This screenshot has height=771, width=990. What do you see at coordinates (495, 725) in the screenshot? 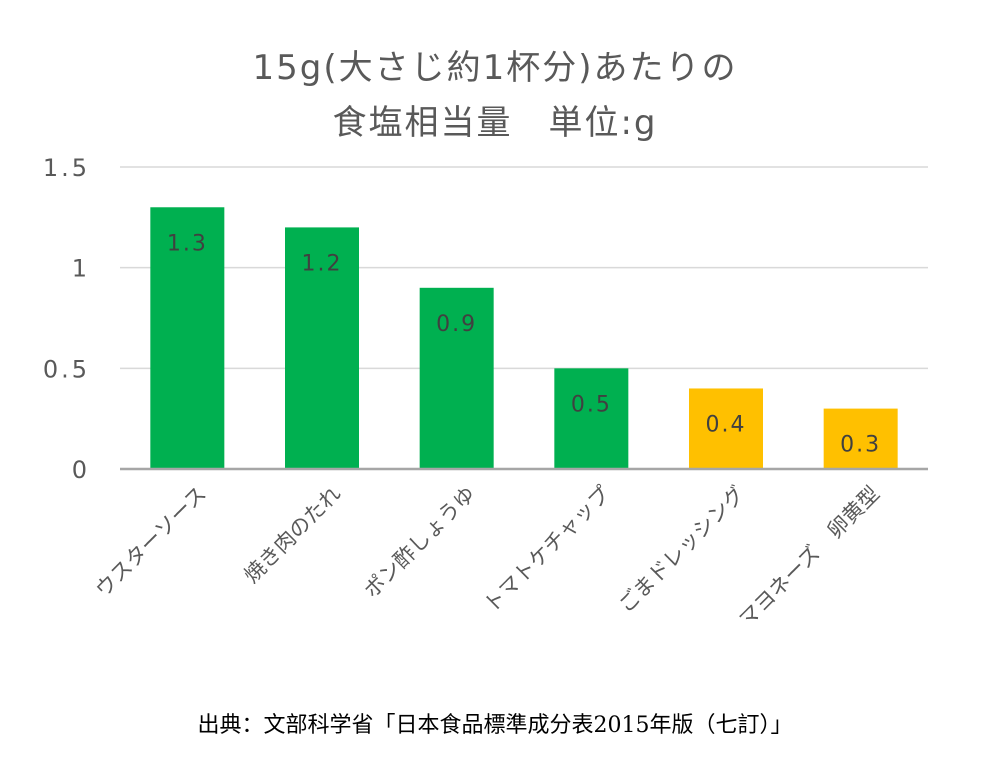
I see `source-note: 出典：文部科学省「日本食品標準成分表2015年版（七訂）」` at bounding box center [495, 725].